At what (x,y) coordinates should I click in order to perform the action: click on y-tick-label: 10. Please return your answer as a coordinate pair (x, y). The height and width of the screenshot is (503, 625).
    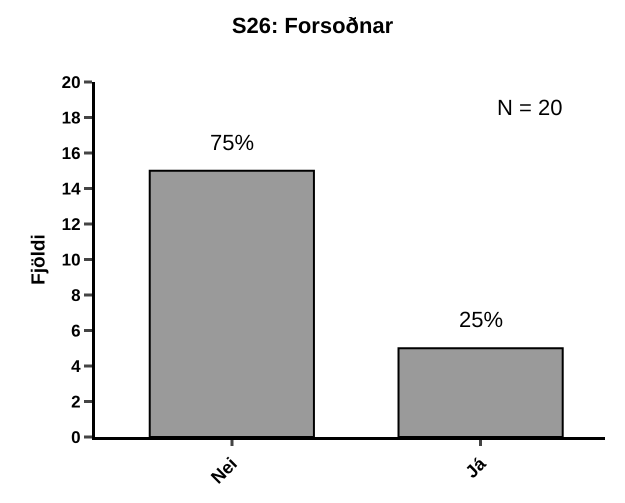
    Looking at the image, I should click on (71, 260).